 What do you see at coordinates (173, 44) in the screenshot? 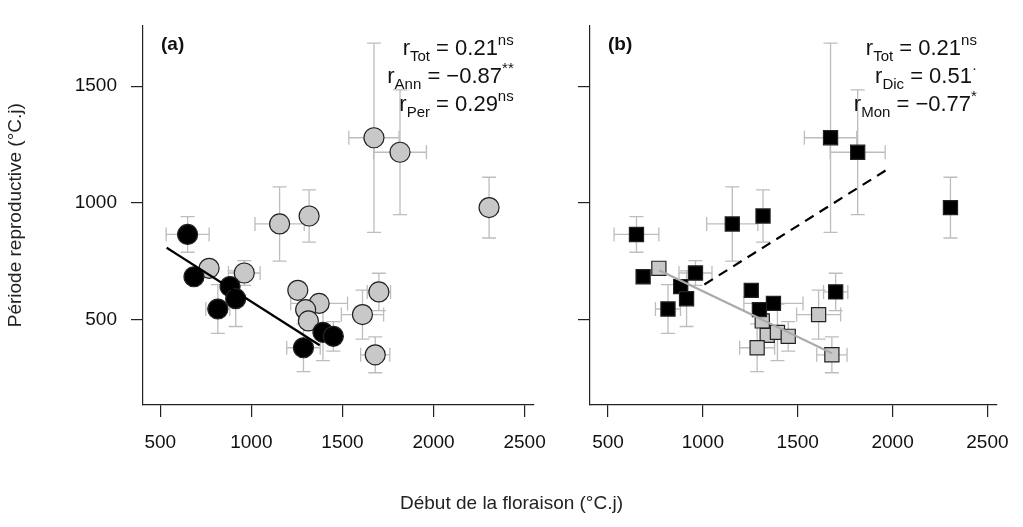
I see `chart-title: (a)` at bounding box center [173, 44].